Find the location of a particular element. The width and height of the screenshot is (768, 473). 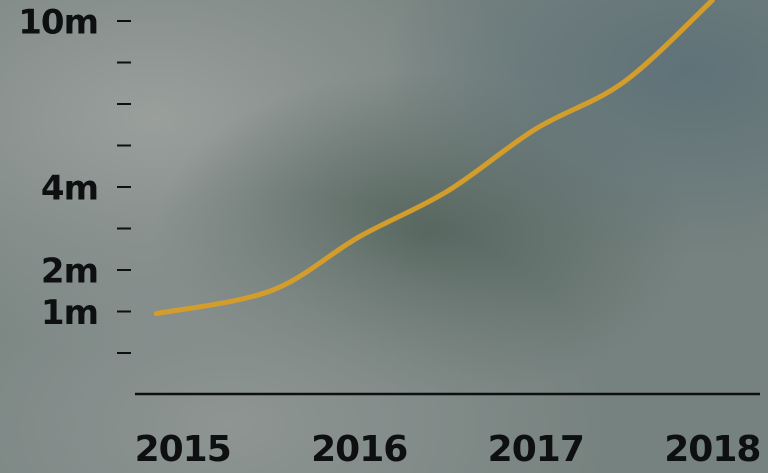

x-tick-label: 2017 is located at coordinates (536, 449).